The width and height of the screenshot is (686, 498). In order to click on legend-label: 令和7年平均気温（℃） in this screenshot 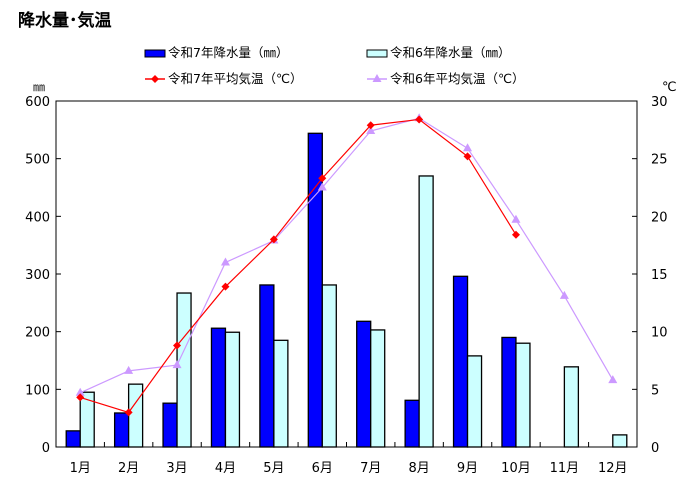, I will do `click(235, 78)`.